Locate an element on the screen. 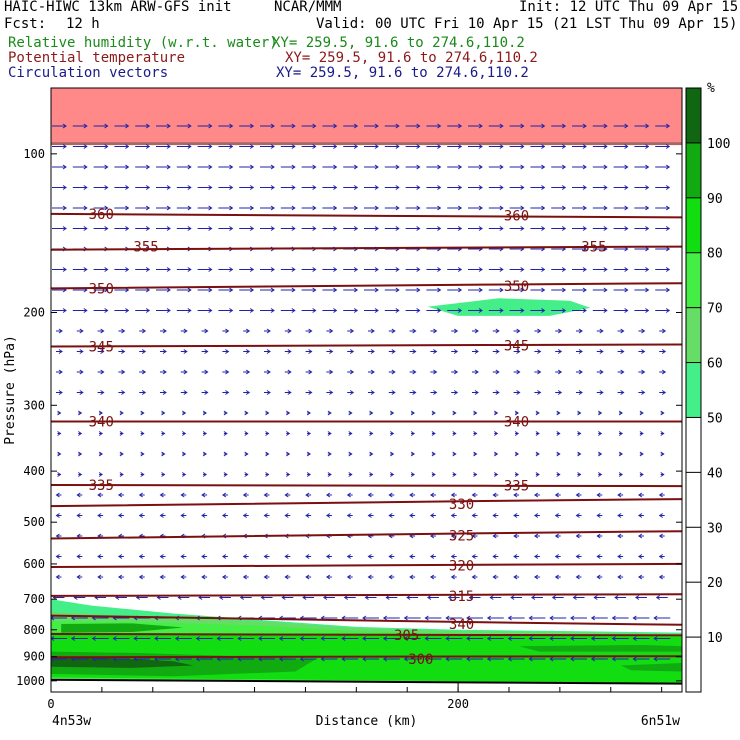 This screenshot has width=740, height=740. colorbar-tick-label: 80 is located at coordinates (715, 254).